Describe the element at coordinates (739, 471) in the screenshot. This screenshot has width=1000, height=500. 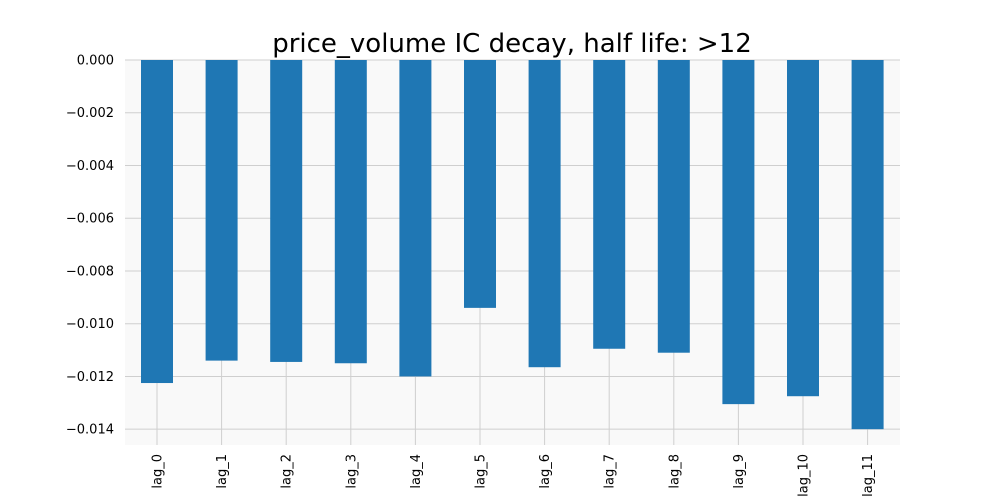
I see `x-tick-label: lag_9` at that location.